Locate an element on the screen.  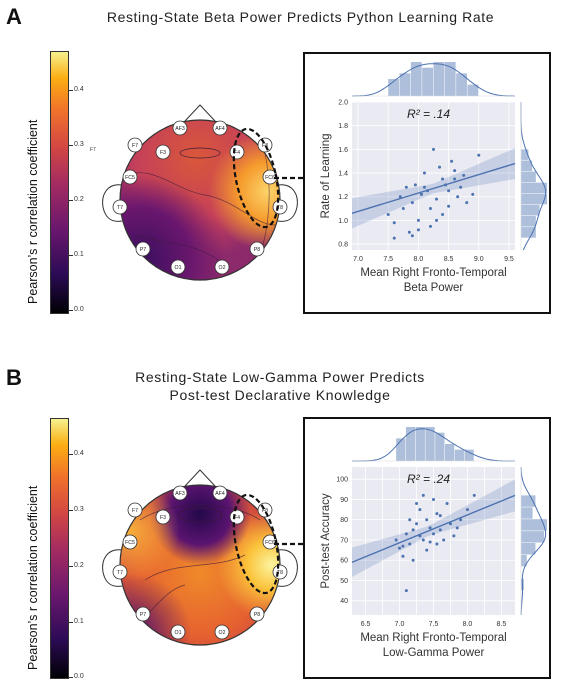
electrode-highlight-a is located at coordinates (268, 178).